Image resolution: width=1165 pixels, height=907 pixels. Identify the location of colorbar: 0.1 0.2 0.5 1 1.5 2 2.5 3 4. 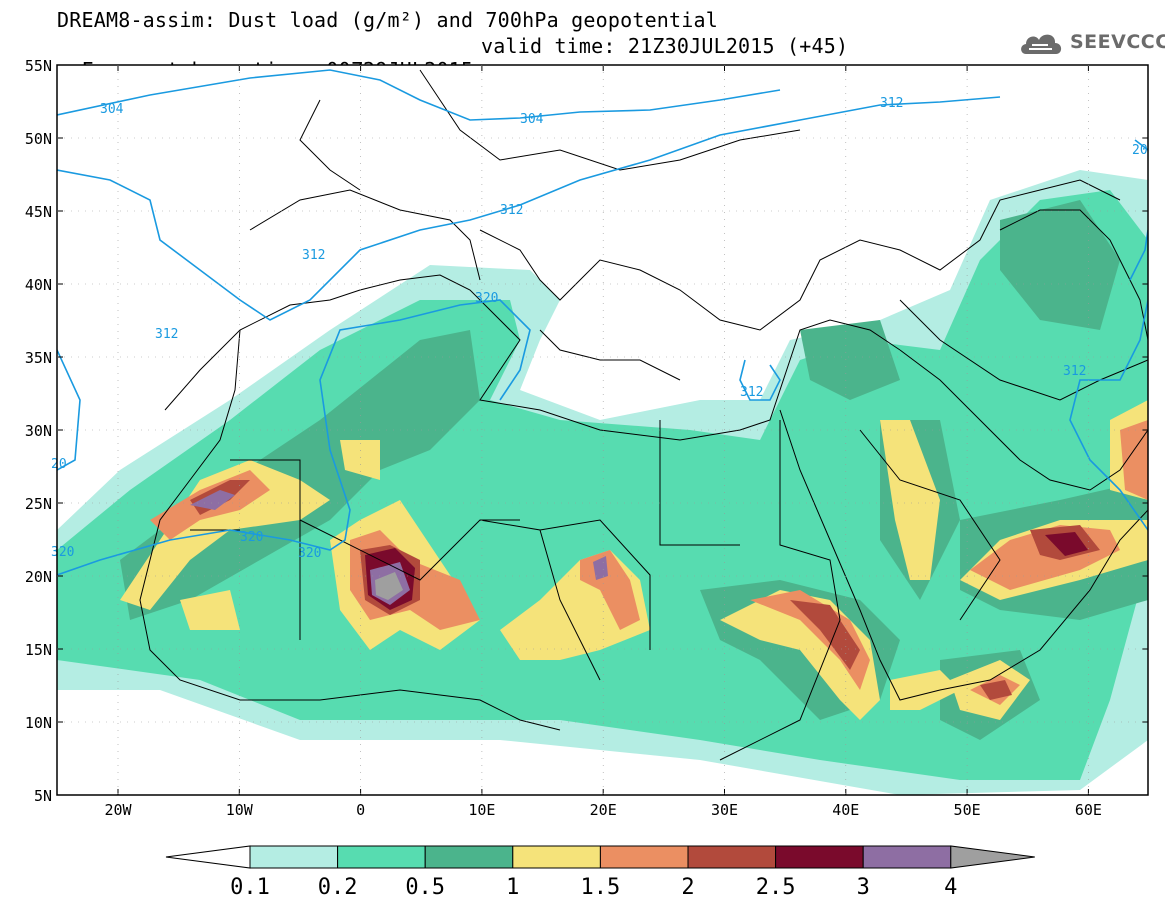
(600, 872).